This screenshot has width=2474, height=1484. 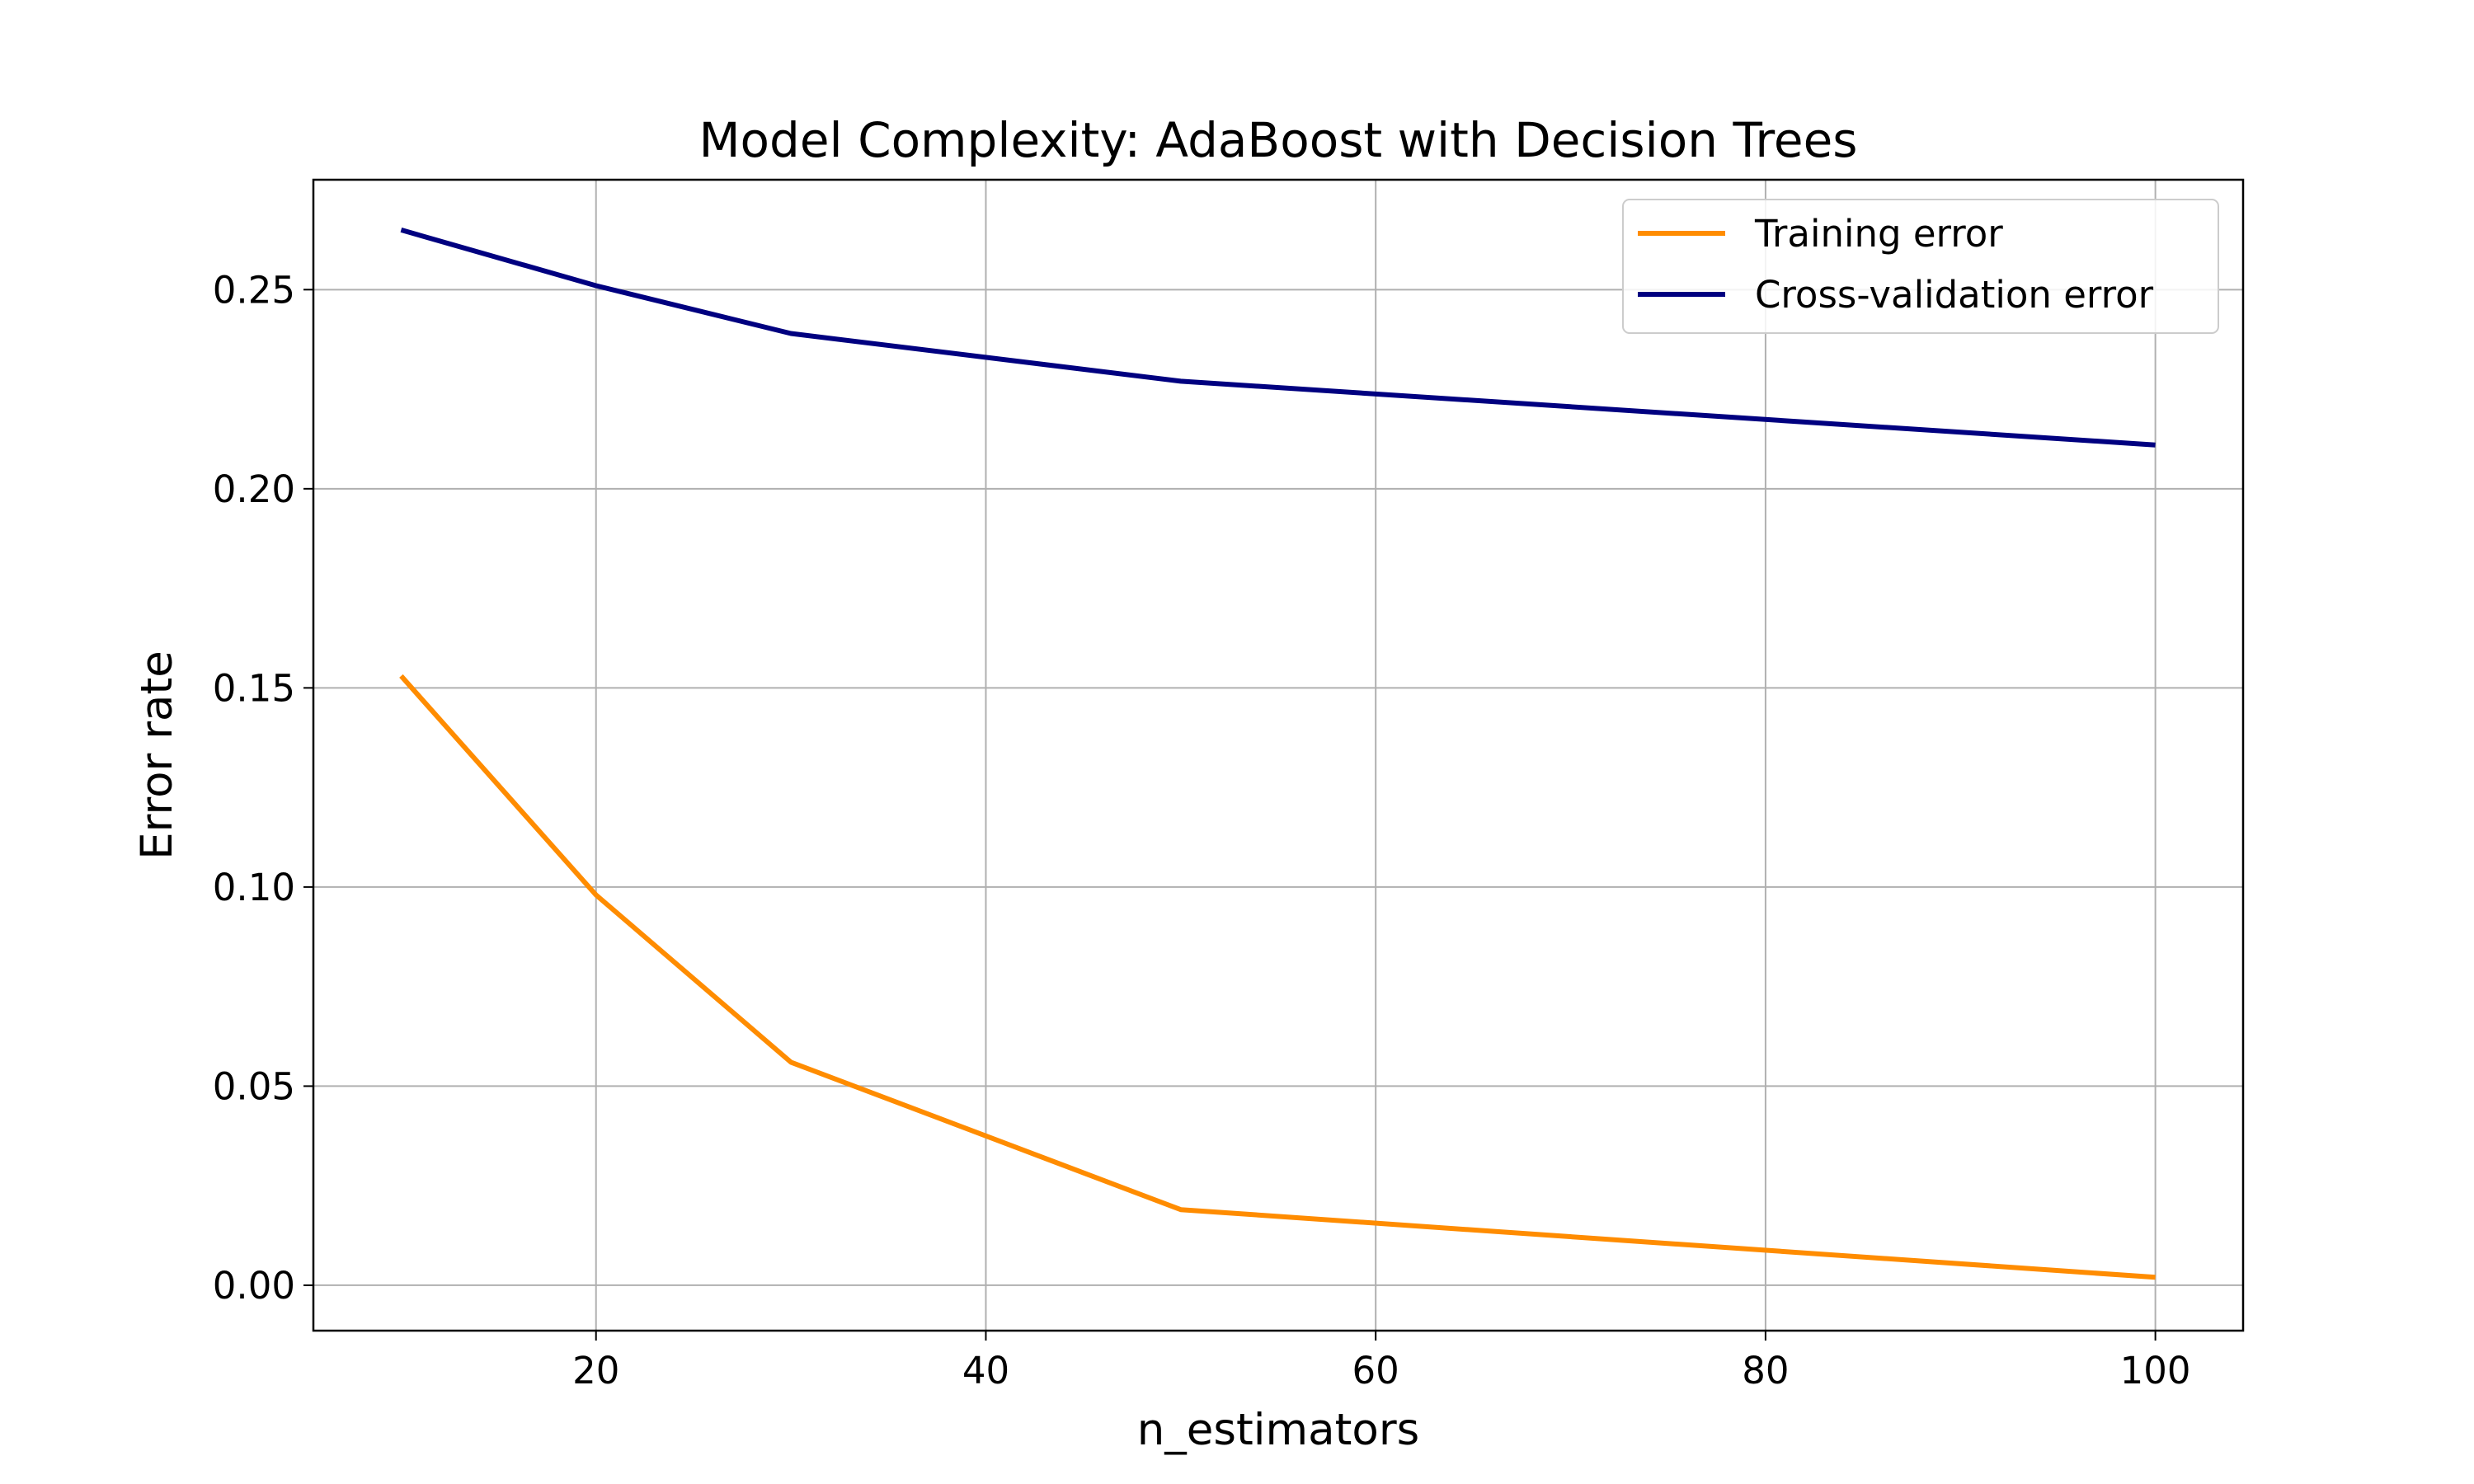 What do you see at coordinates (254, 1286) in the screenshot?
I see `y-tick-label: 0.00` at bounding box center [254, 1286].